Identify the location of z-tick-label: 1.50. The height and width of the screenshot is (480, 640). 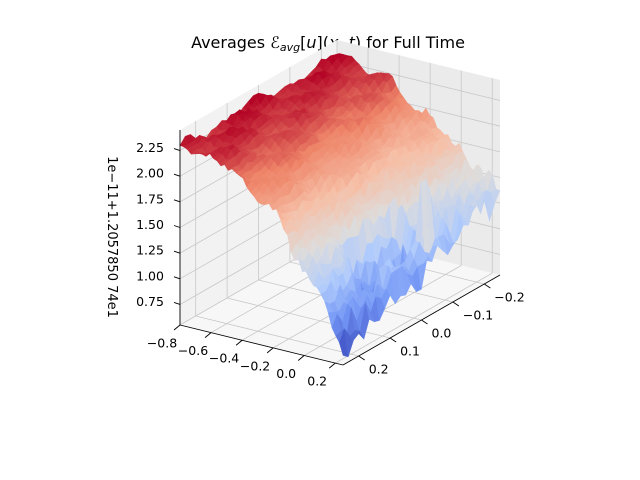
(150, 224).